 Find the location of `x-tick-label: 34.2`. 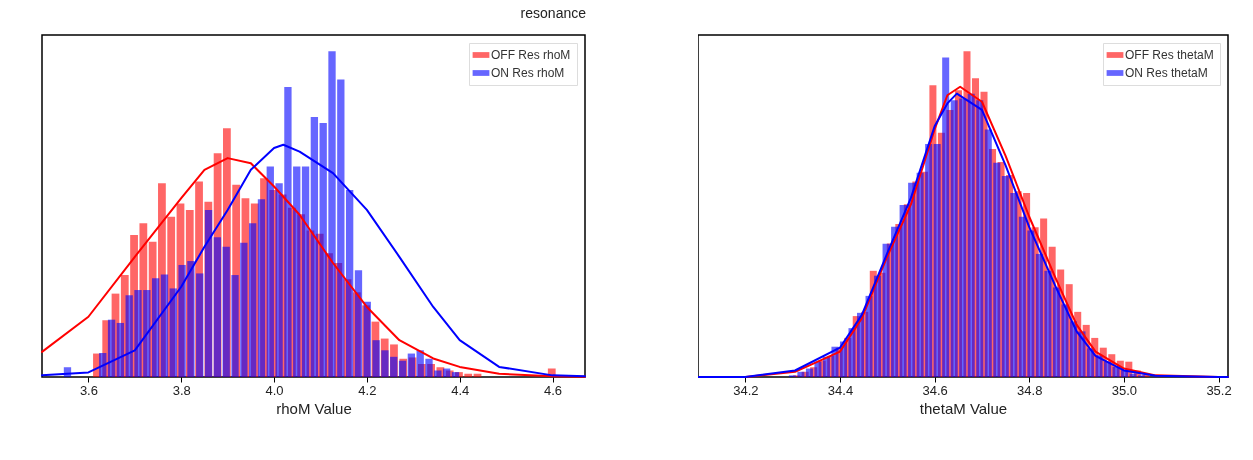

x-tick-label: 34.2 is located at coordinates (746, 390).